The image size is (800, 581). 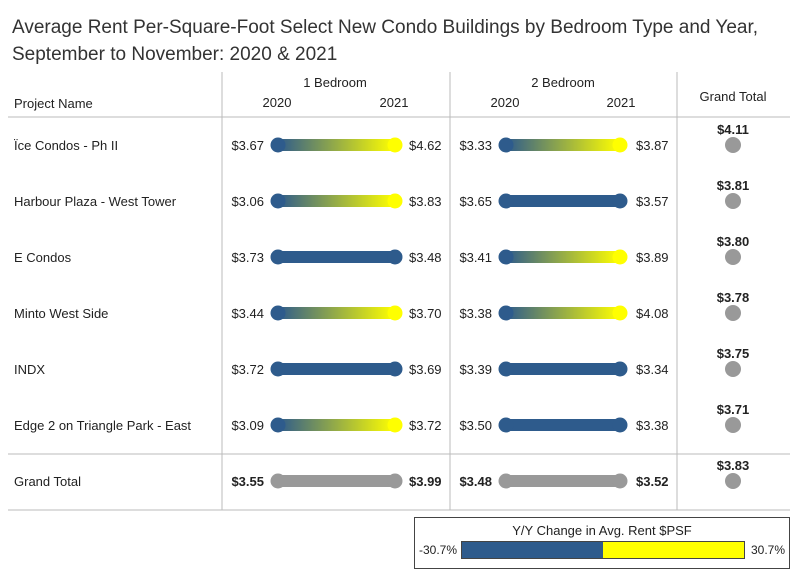 I want to click on data-label-2021: $3.38, so click(x=652, y=425).